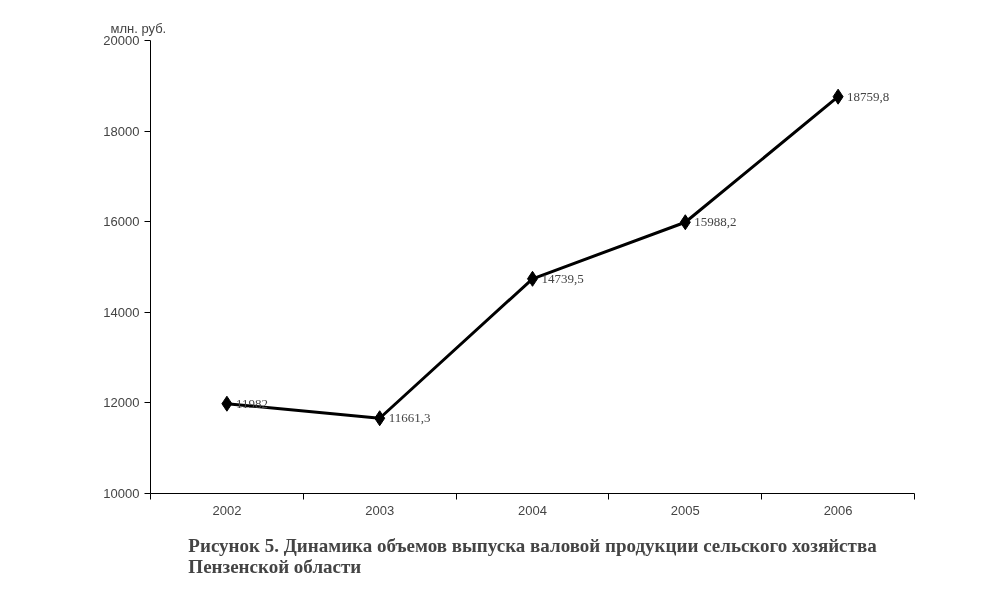 Image resolution: width=1004 pixels, height=591 pixels. What do you see at coordinates (868, 96) in the screenshot?
I see `data-label: 18759,8` at bounding box center [868, 96].